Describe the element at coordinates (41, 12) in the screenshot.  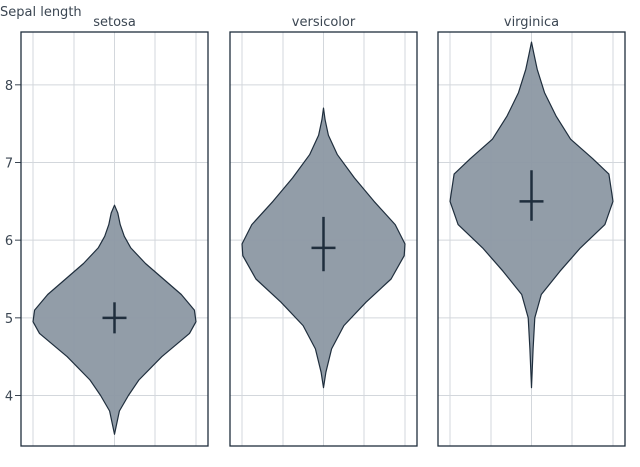
I see `y-axis-label: Sepal length` at that location.